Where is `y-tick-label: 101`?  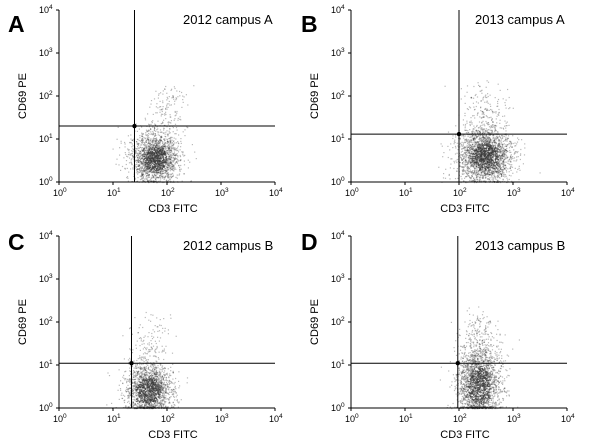 y-tick-label: 101 is located at coordinates (338, 138).